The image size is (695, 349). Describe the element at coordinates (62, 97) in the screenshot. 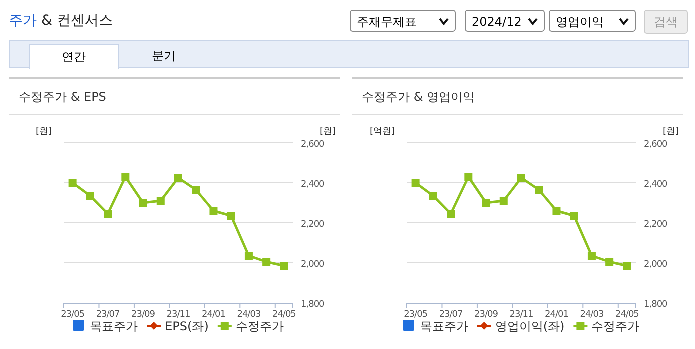

I see `chart-title: 수정주가 & EPS` at that location.